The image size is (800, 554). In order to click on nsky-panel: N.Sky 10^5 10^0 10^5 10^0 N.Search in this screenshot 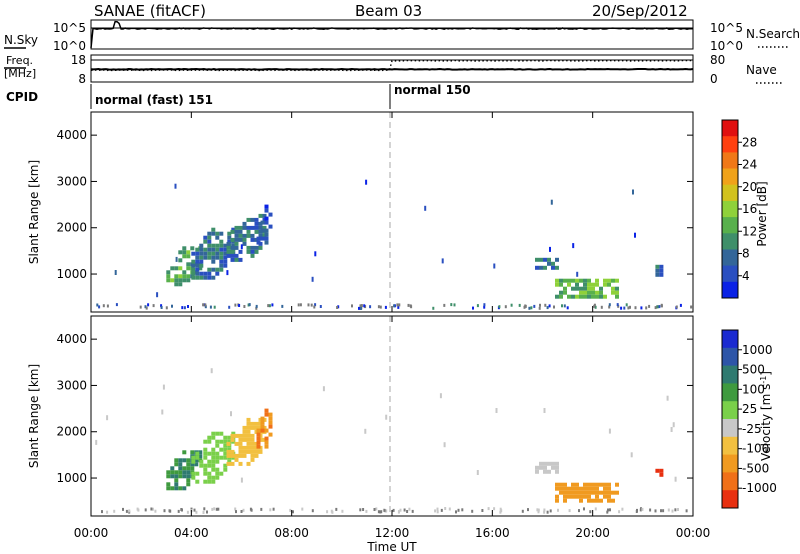, I will do `click(402, 36)`.